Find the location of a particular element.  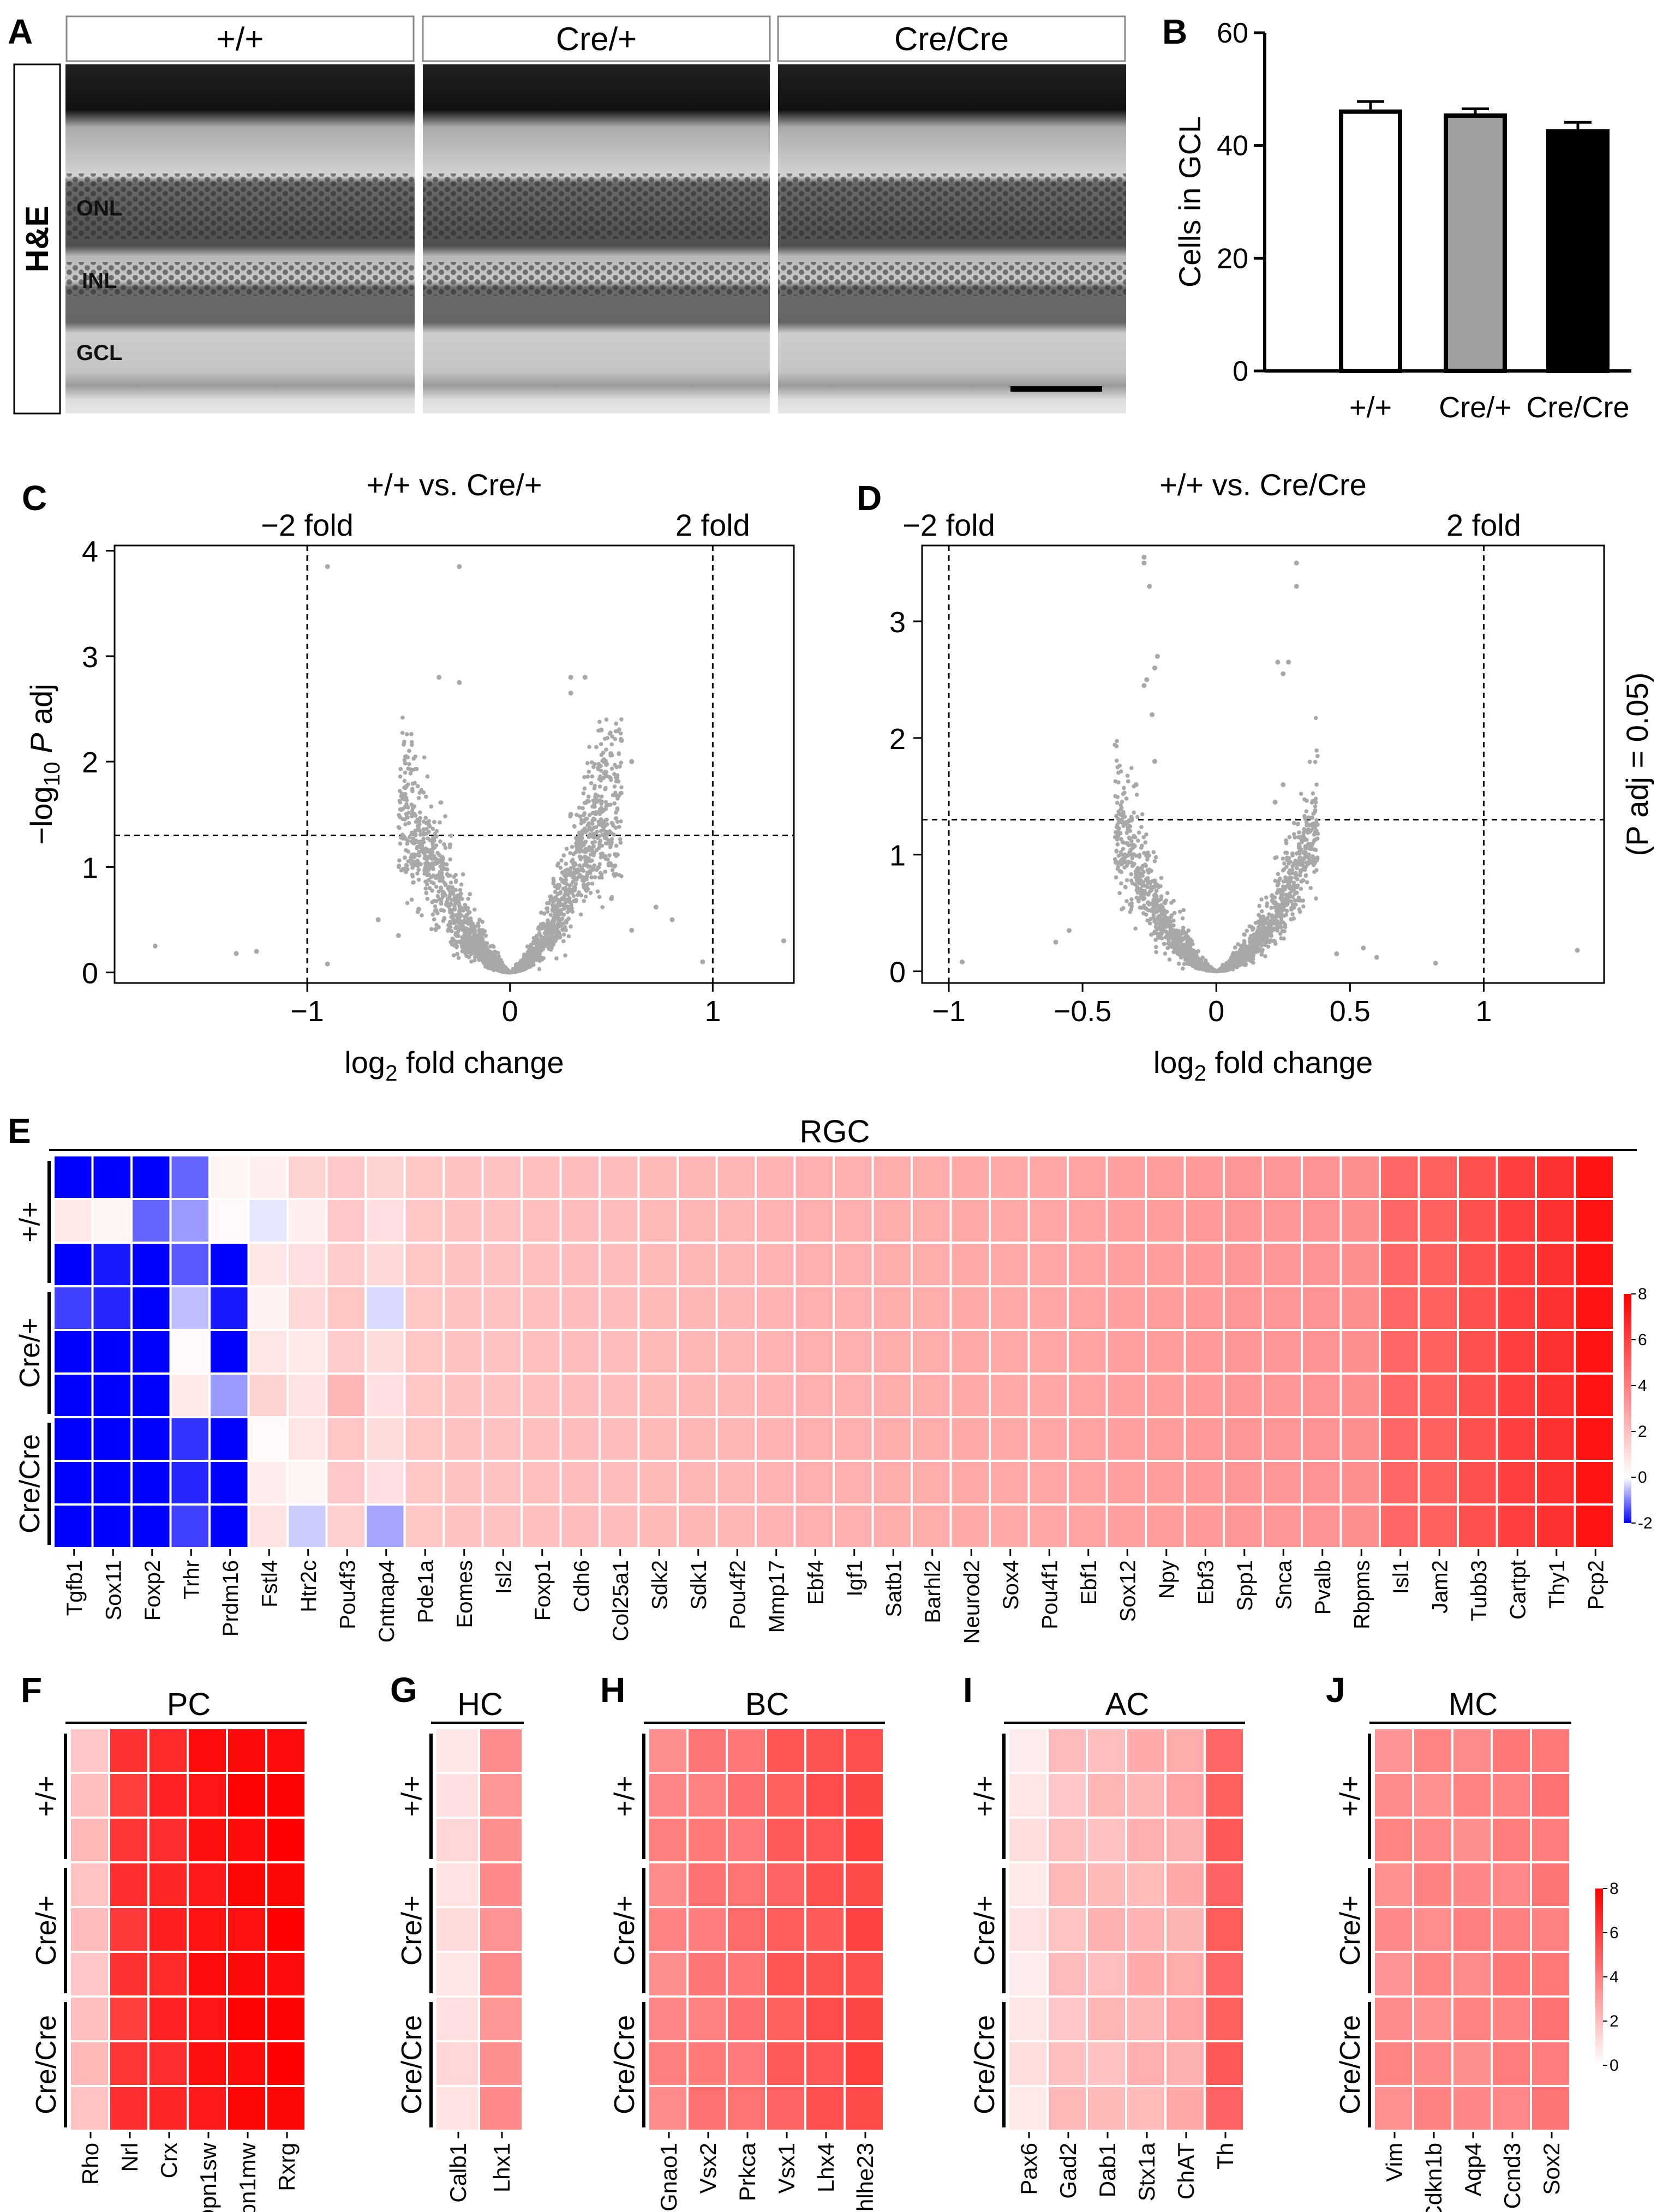

group-label: +/+ is located at coordinates (1351, 1796).